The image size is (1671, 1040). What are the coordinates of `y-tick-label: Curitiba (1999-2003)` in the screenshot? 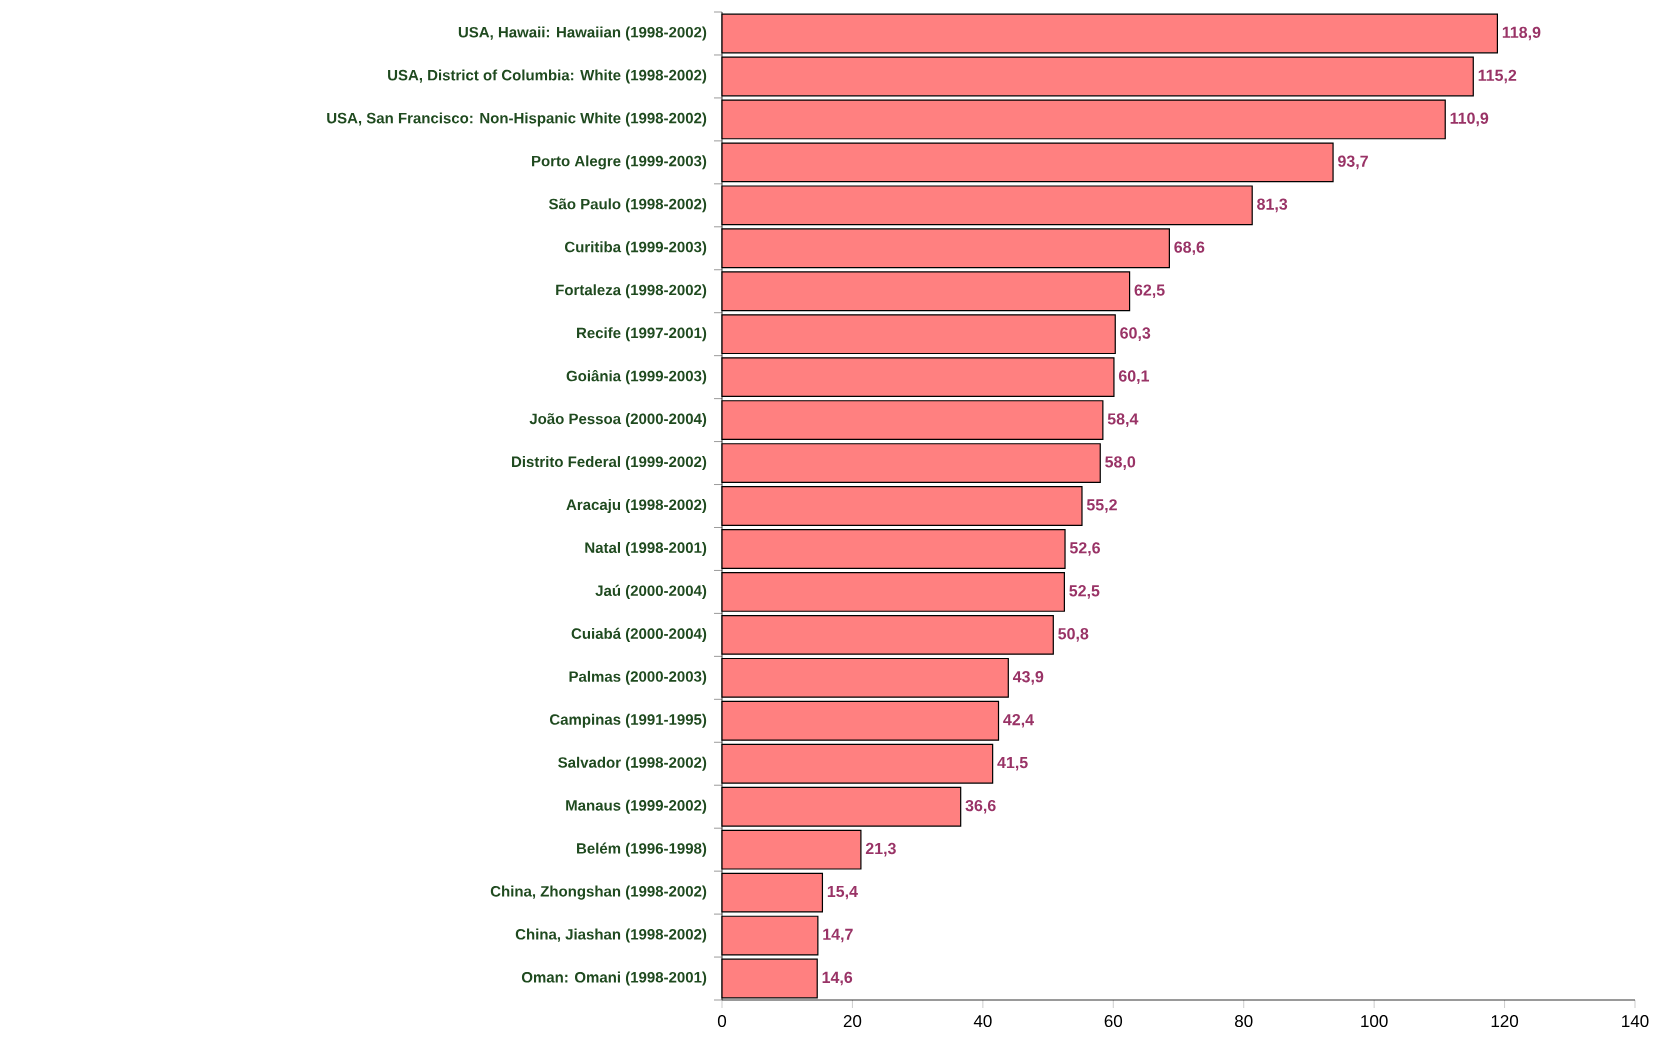 It's located at (636, 248).